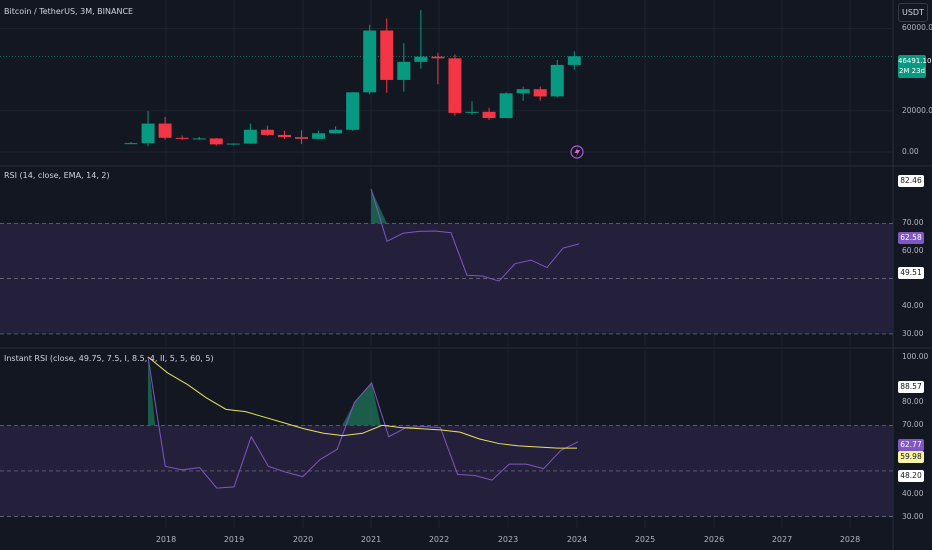 The height and width of the screenshot is (550, 932). Describe the element at coordinates (577, 539) in the screenshot. I see `time-axis-tick: 2024` at that location.